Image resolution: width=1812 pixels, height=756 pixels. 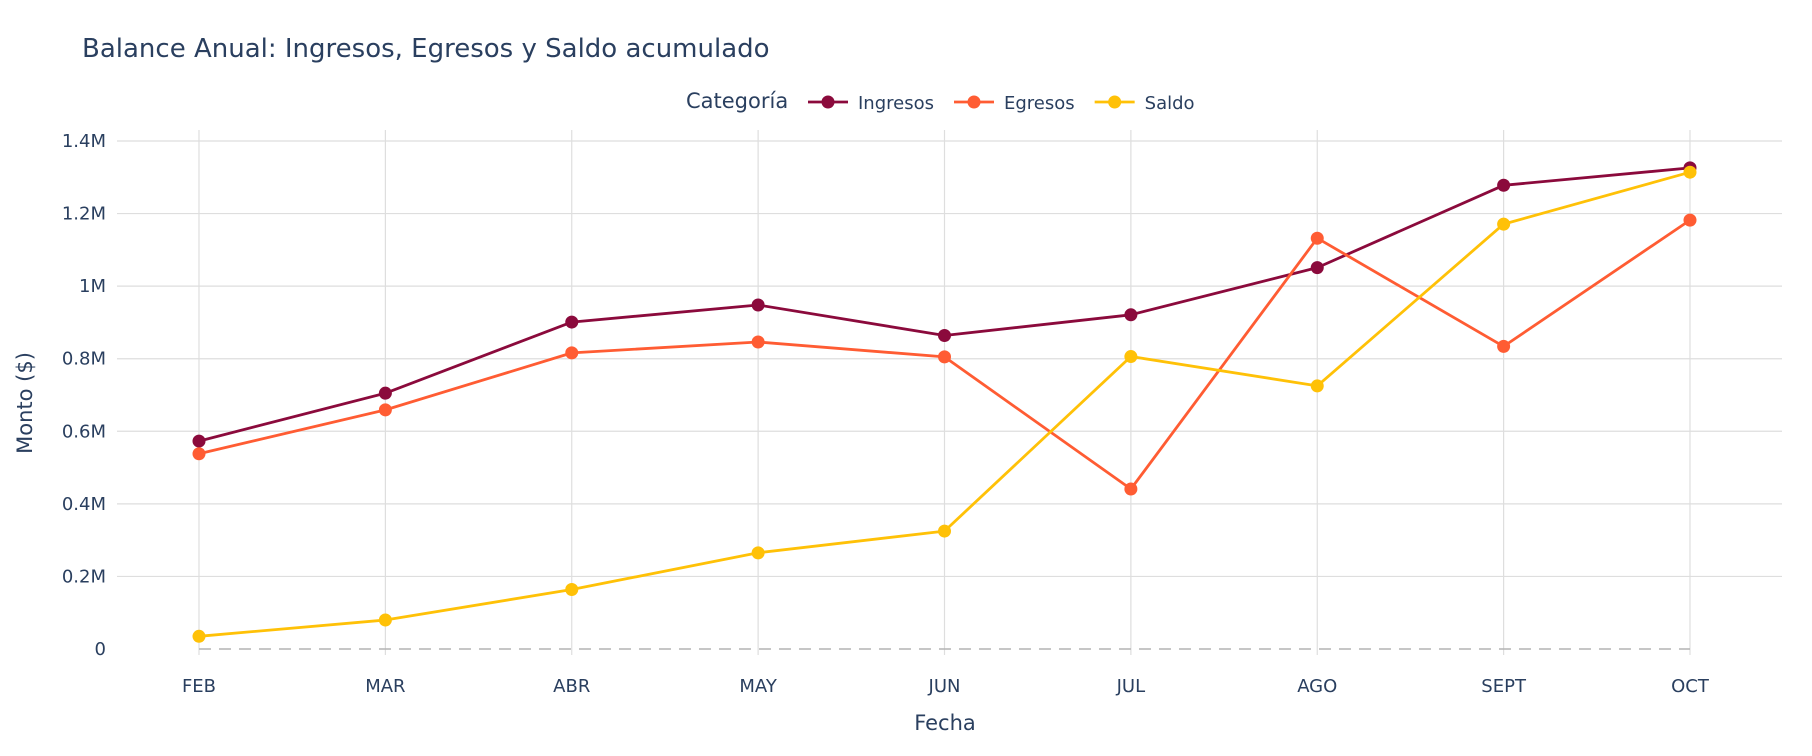 I want to click on legend-label: Ingresos, so click(x=896, y=103).